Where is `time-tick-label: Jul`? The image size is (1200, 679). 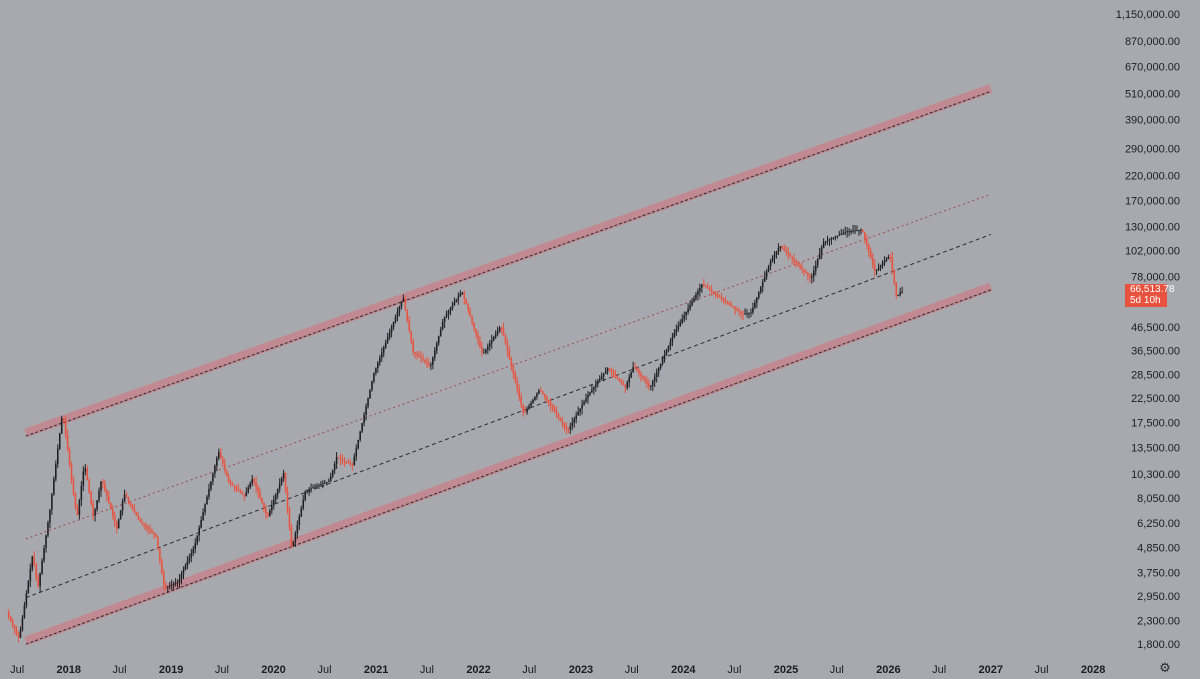 time-tick-label: Jul is located at coordinates (529, 670).